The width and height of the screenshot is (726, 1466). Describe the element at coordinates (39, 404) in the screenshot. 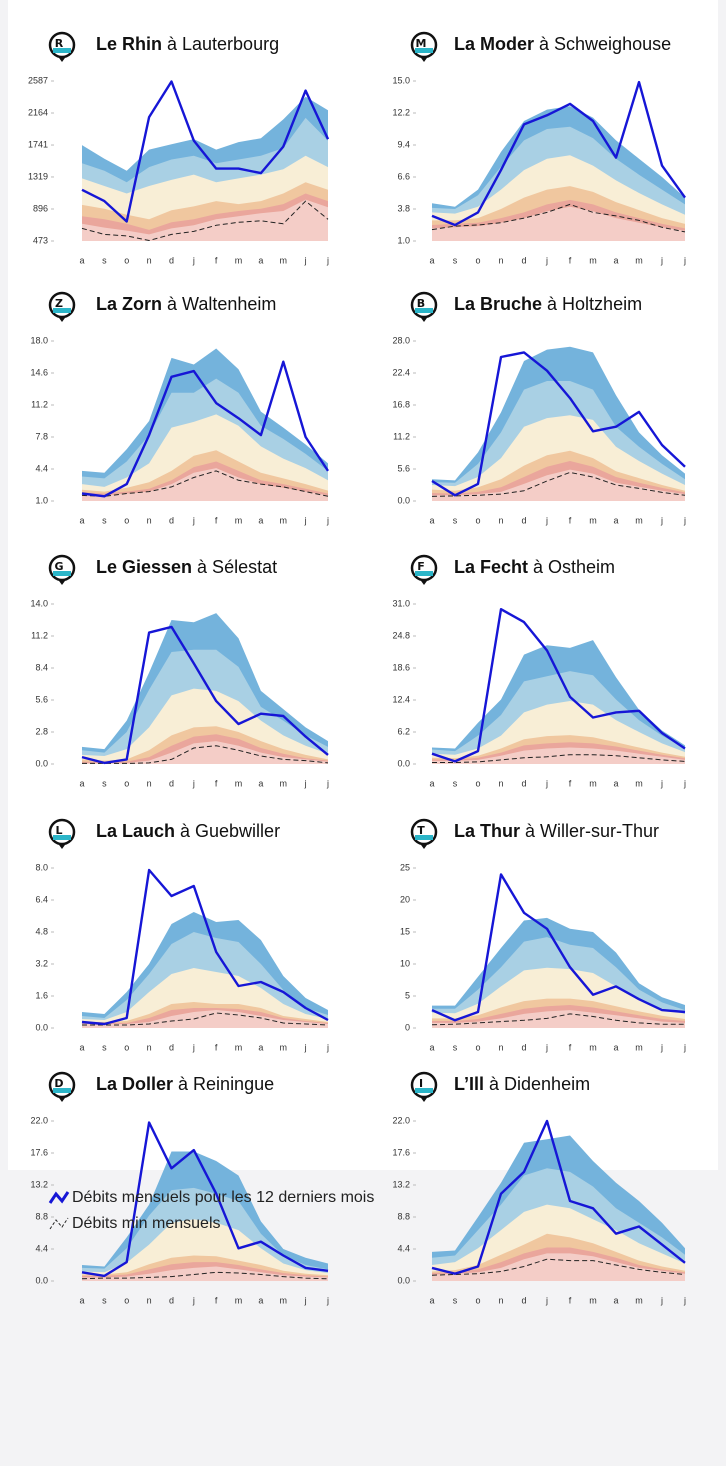

I see `y-tick-label: 11.2` at that location.